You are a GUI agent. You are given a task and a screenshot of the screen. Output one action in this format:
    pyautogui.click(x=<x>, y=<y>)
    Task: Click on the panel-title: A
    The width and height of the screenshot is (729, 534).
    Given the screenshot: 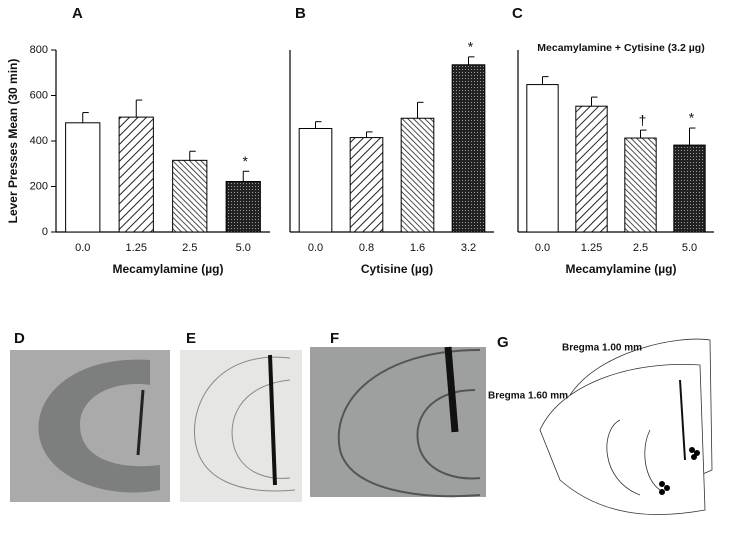 What is the action you would take?
    pyautogui.click(x=77, y=13)
    